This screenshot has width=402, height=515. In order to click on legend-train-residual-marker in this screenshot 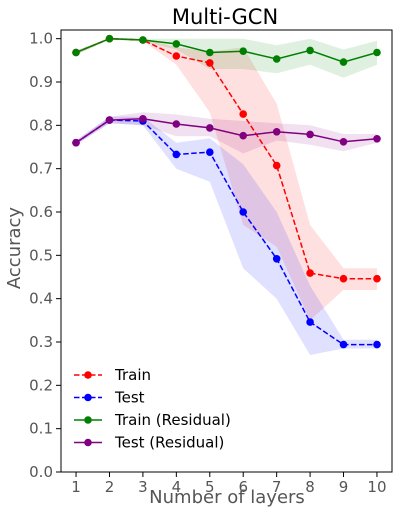, I will do `click(88, 420)`.